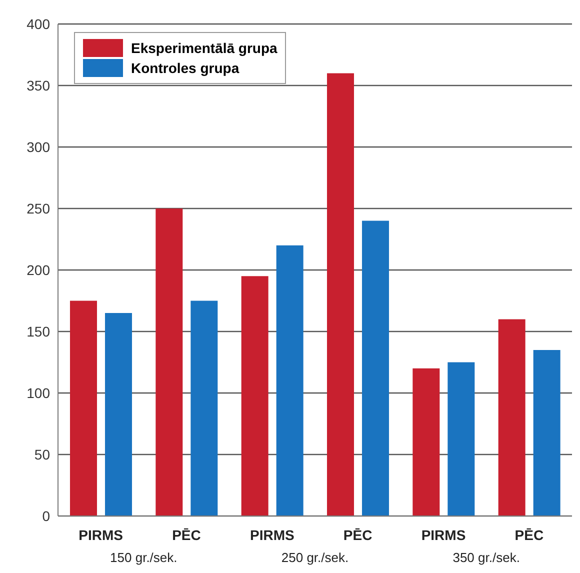 This screenshot has height=573, width=580. Describe the element at coordinates (38, 24) in the screenshot. I see `y-tick-label: 400` at that location.